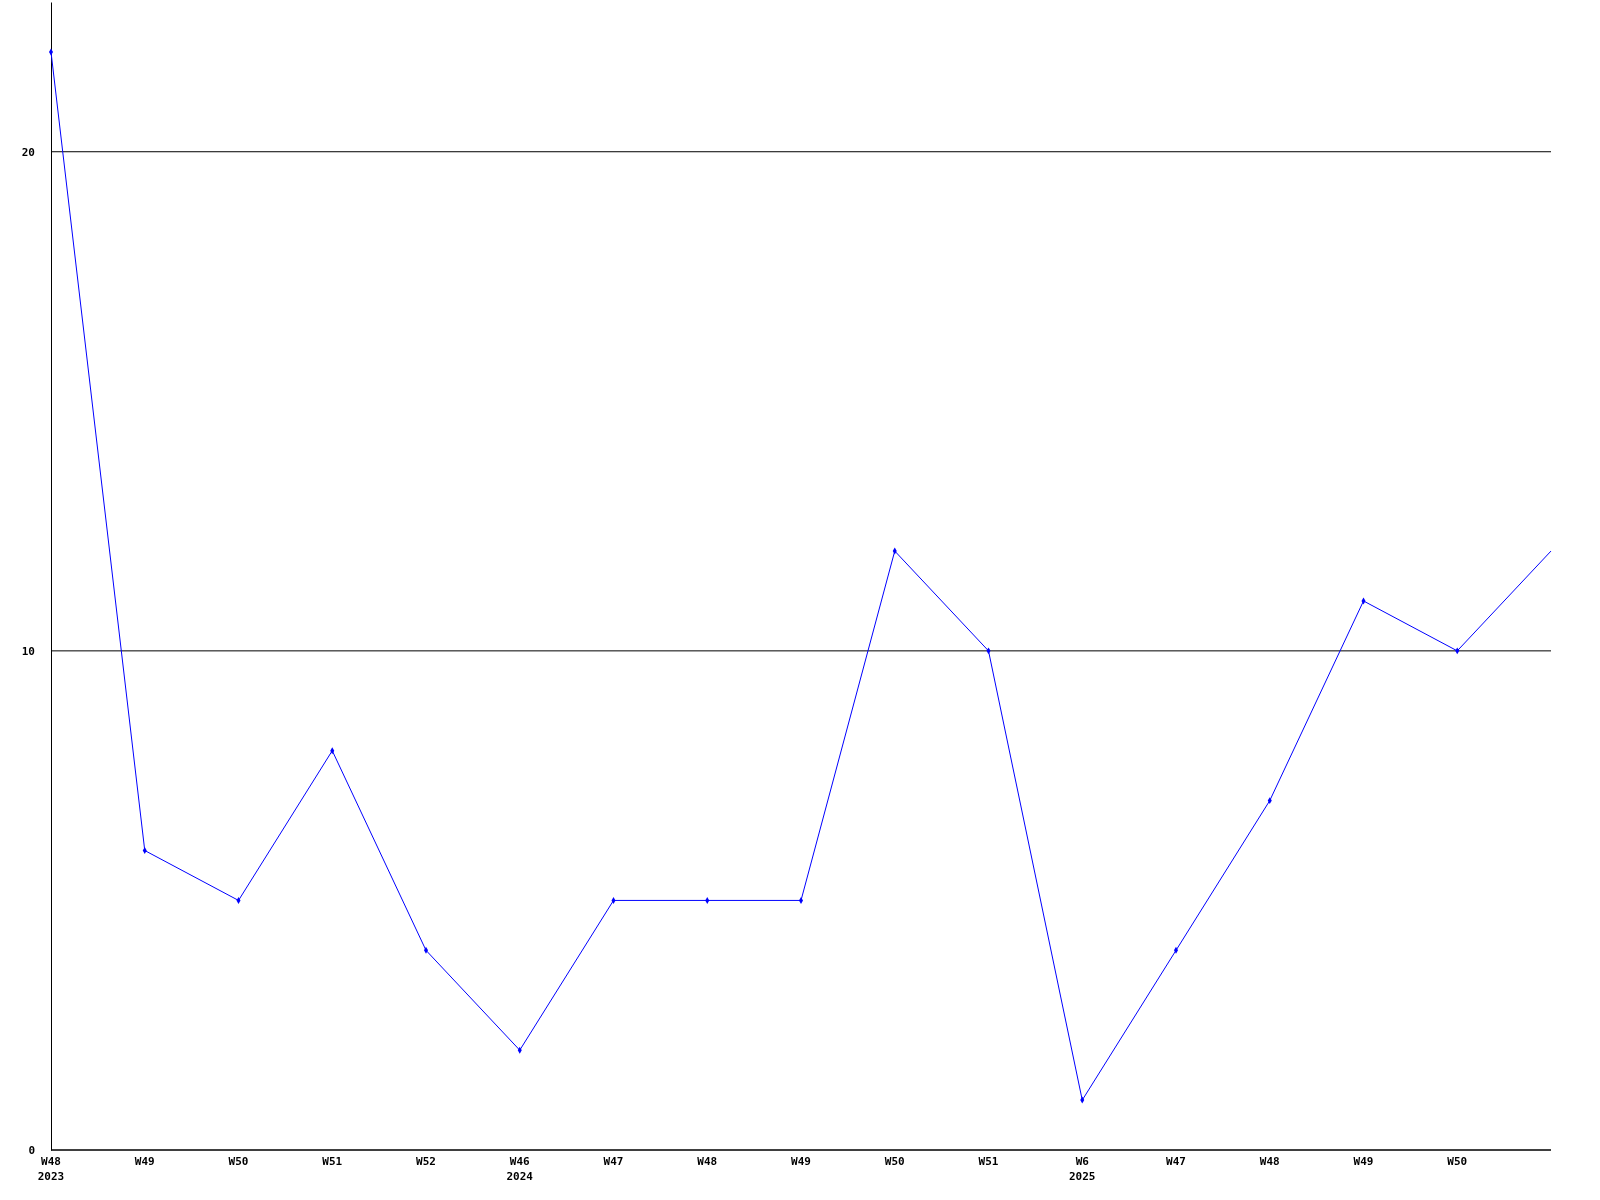 The image size is (1600, 1200). What do you see at coordinates (520, 1169) in the screenshot?
I see `x-tick-label: W46 2024` at bounding box center [520, 1169].